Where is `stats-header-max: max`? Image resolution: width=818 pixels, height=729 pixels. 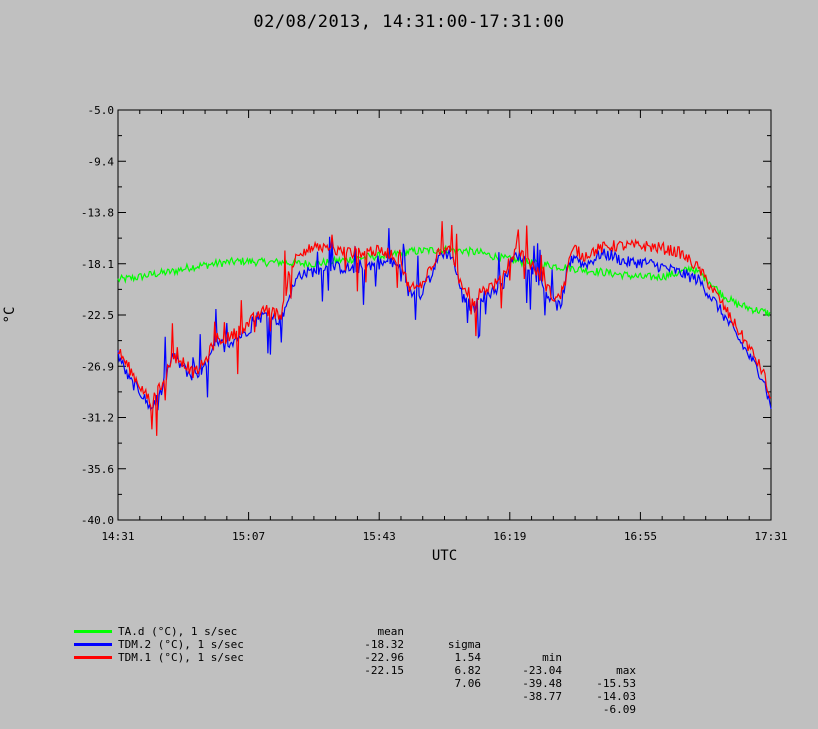 stats-header-max: max is located at coordinates (626, 670).